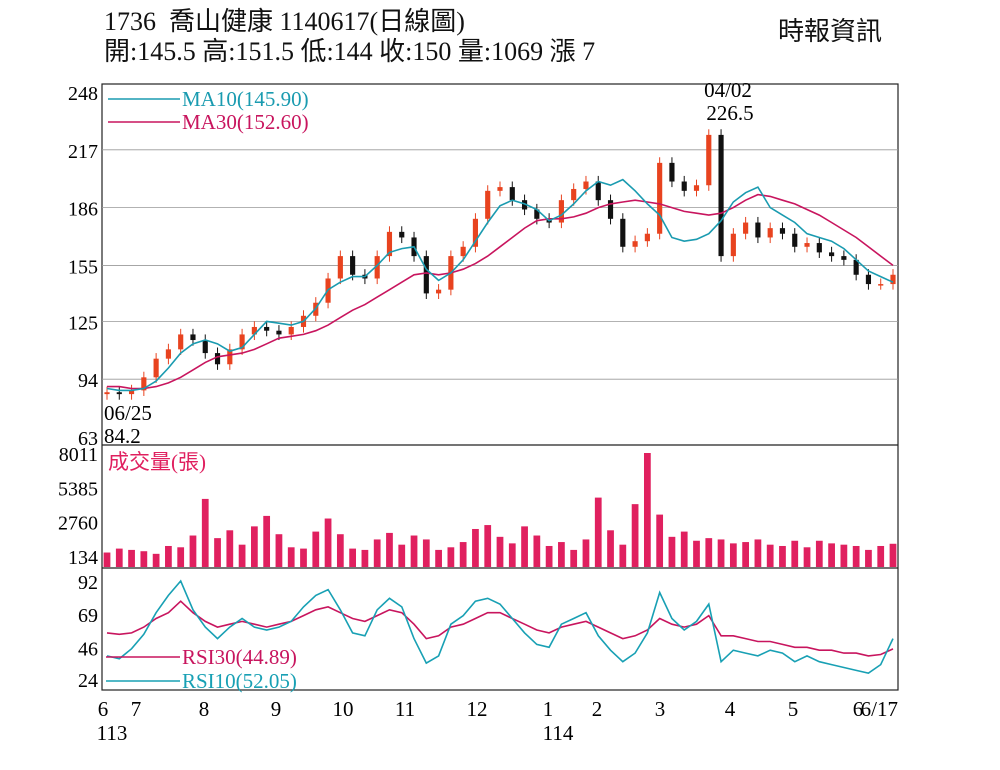 The height and width of the screenshot is (770, 1000). What do you see at coordinates (88, 649) in the screenshot?
I see `rsi-tick-label: 46` at bounding box center [88, 649].